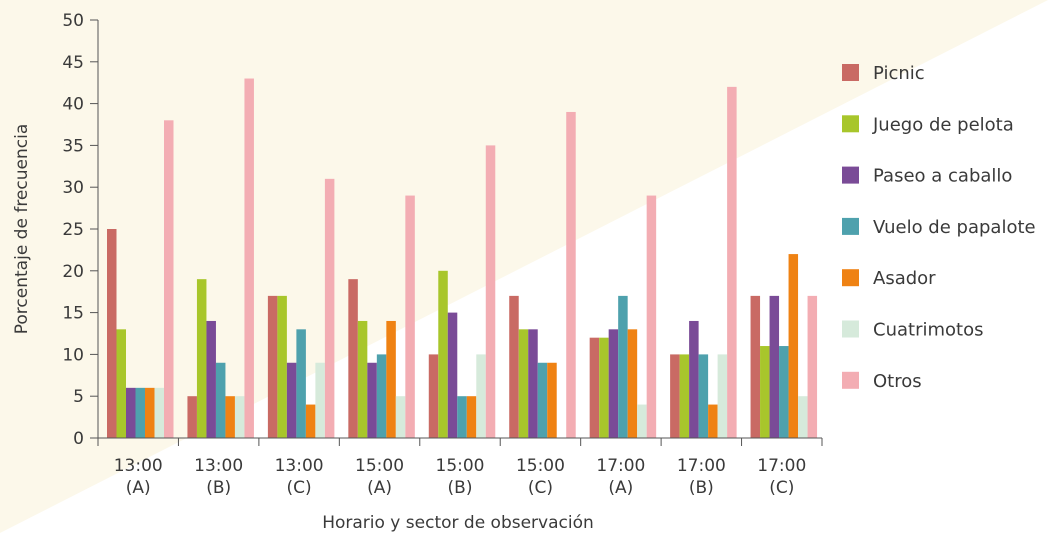 The width and height of the screenshot is (1048, 533). I want to click on legend-item: Juego de pelota, so click(928, 124).